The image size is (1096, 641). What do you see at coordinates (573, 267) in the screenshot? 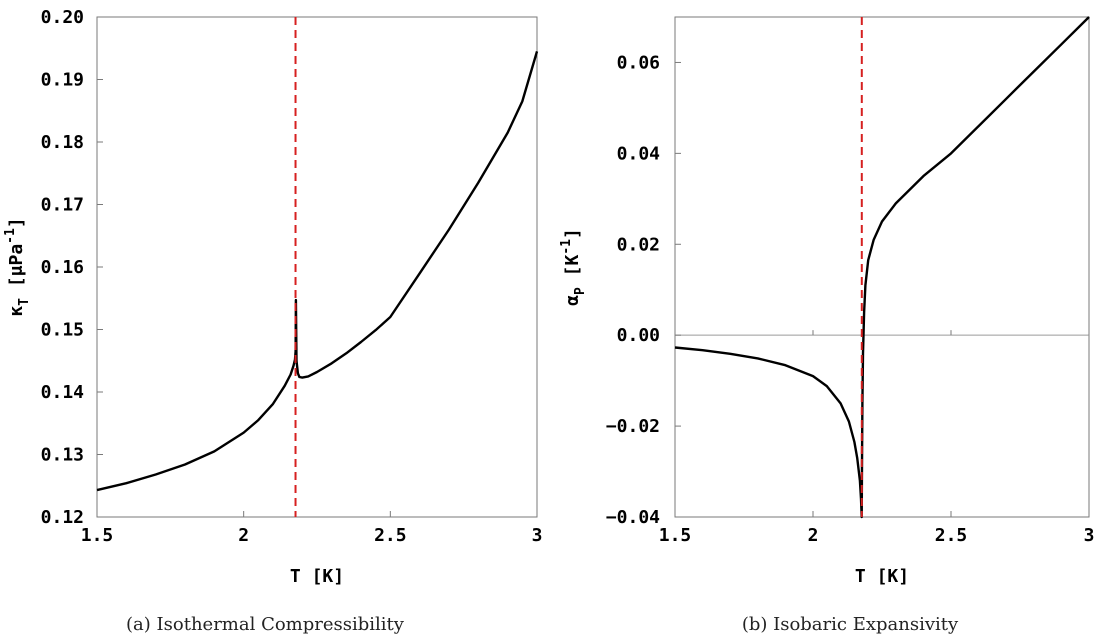
I see `y-axis-label: αP [K-1]` at bounding box center [573, 267].